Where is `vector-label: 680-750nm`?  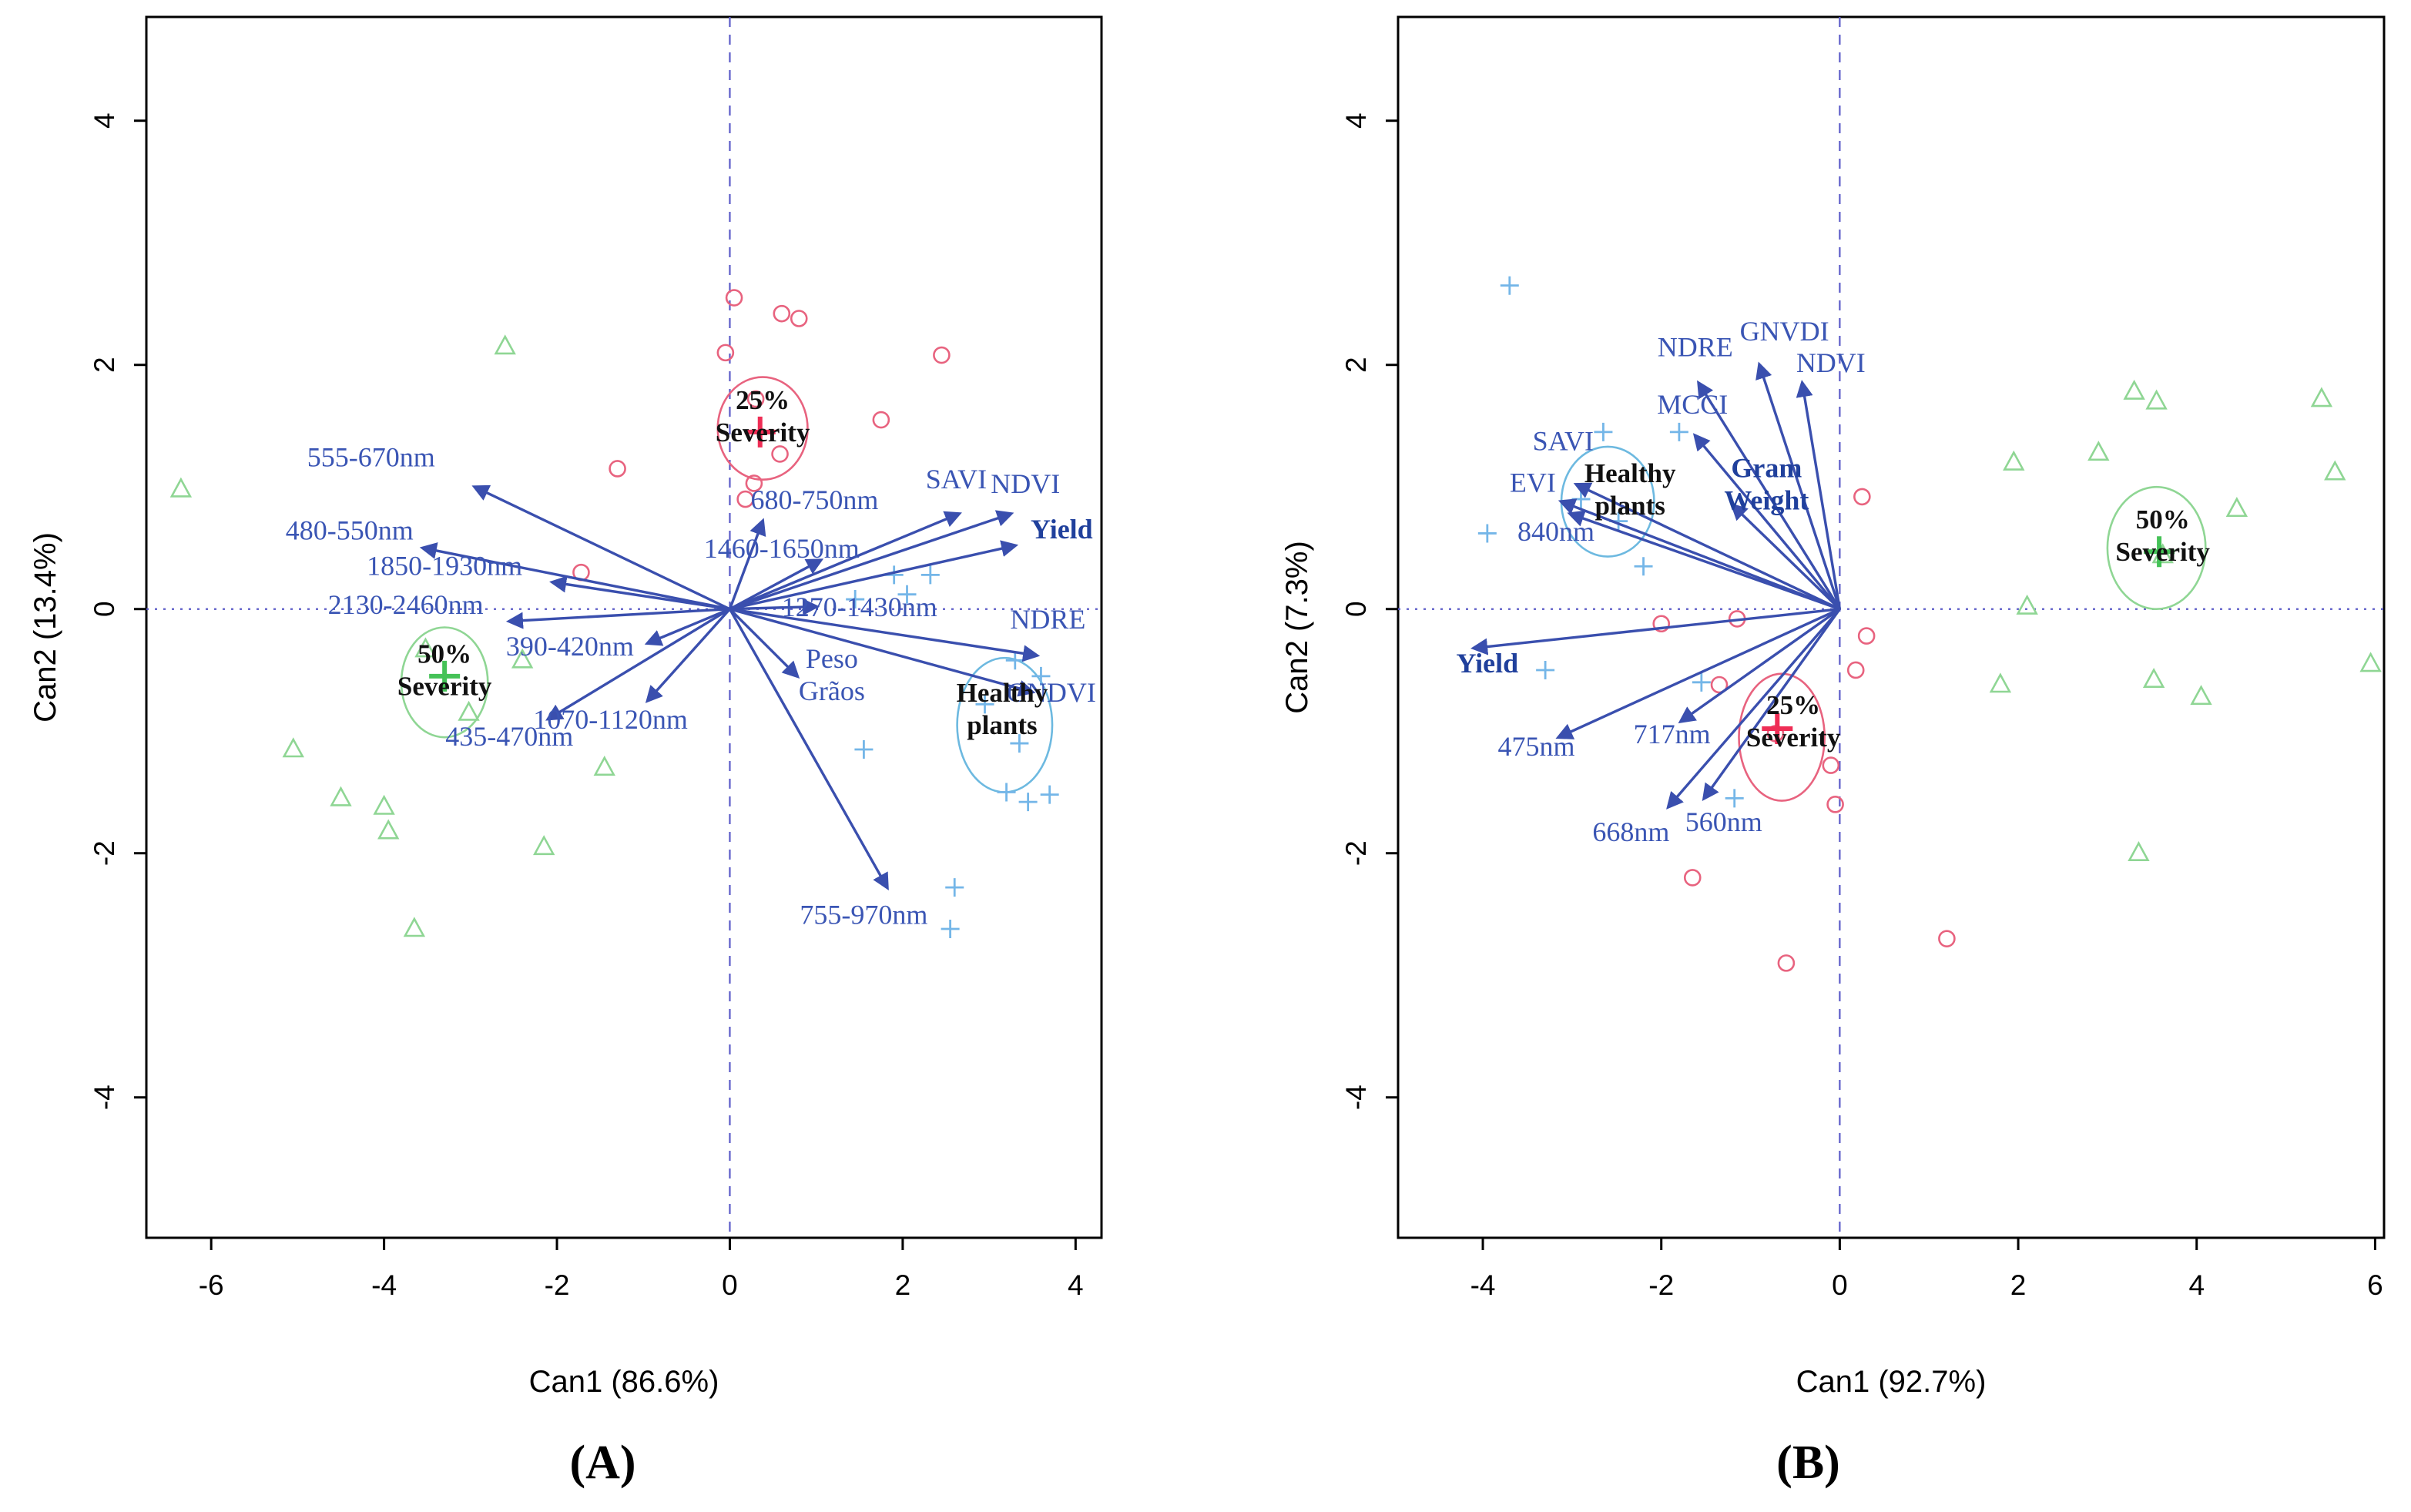
vector-label: 680-750nm is located at coordinates (814, 500).